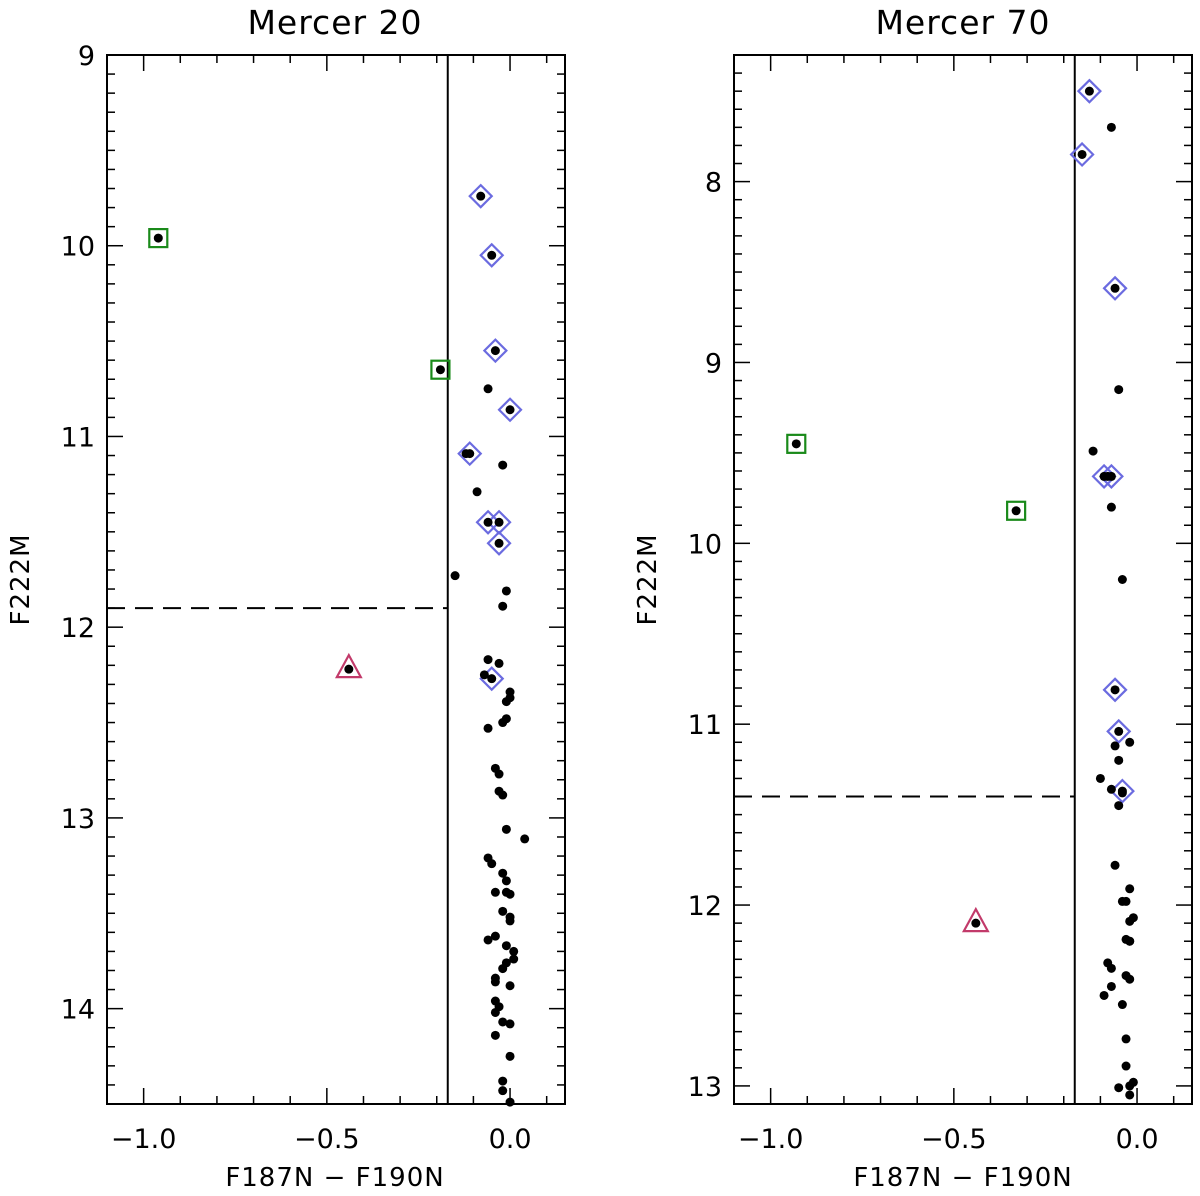  Describe the element at coordinates (144, 1139) in the screenshot. I see `x-tick-label: −1.0` at that location.